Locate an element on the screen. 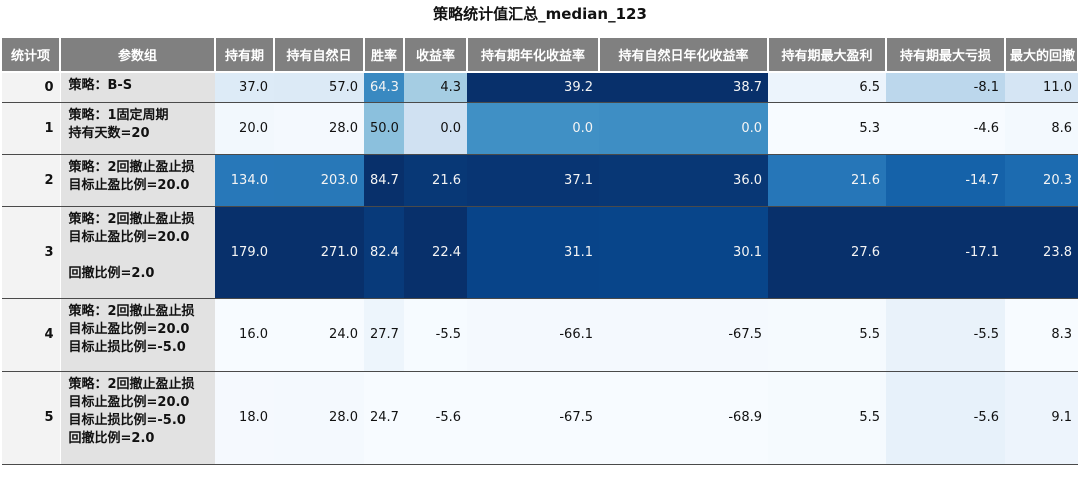 This screenshot has height=478, width=1080. value-cell: 20.3 is located at coordinates (1041, 180).